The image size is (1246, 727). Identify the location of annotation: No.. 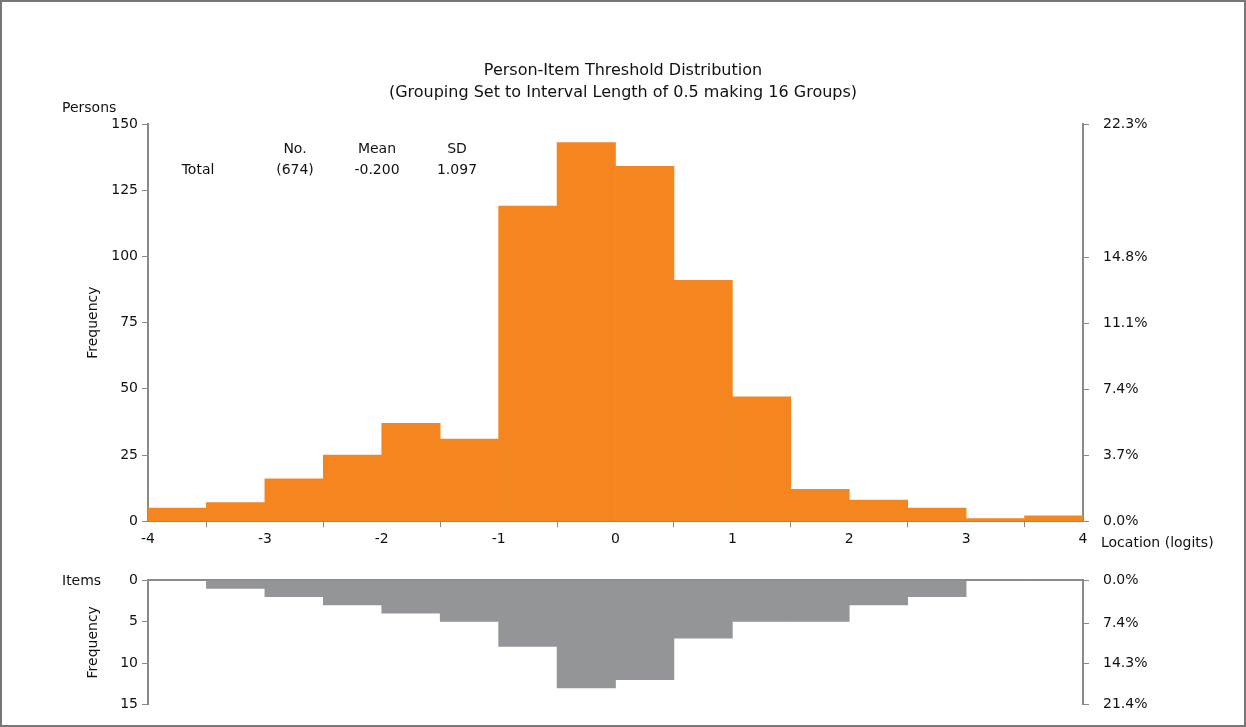
(295, 147).